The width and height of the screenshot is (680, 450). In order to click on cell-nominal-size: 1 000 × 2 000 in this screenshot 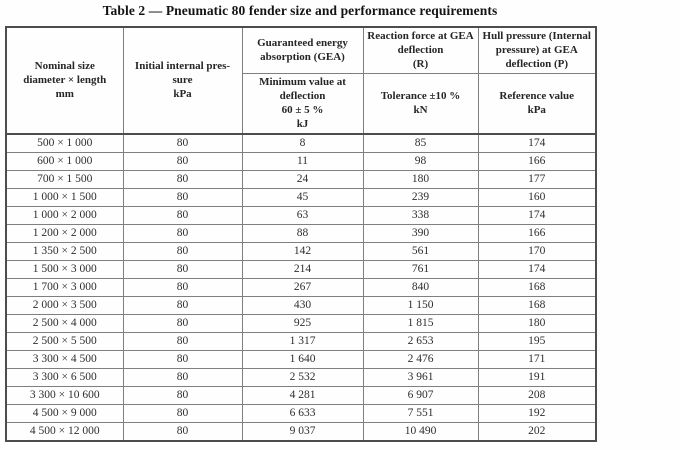, I will do `click(64, 216)`.